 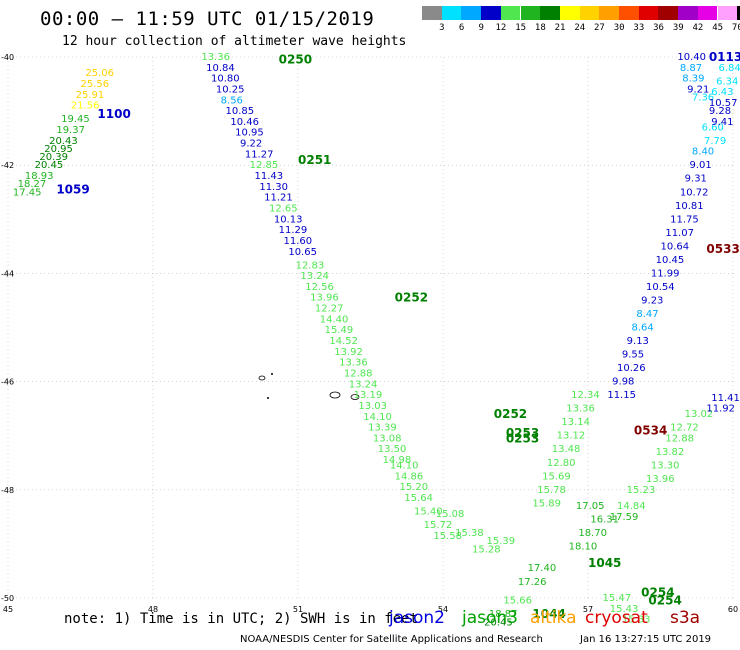 I want to click on swh-value-label: 14.10, so click(x=377, y=417).